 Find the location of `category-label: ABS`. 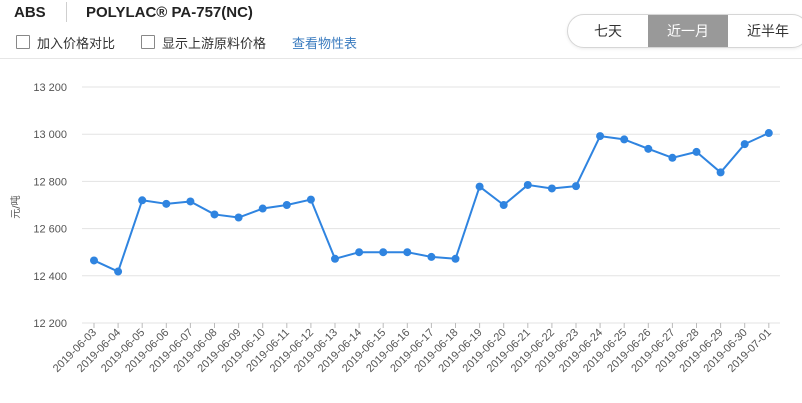

category-label: ABS is located at coordinates (30, 12).